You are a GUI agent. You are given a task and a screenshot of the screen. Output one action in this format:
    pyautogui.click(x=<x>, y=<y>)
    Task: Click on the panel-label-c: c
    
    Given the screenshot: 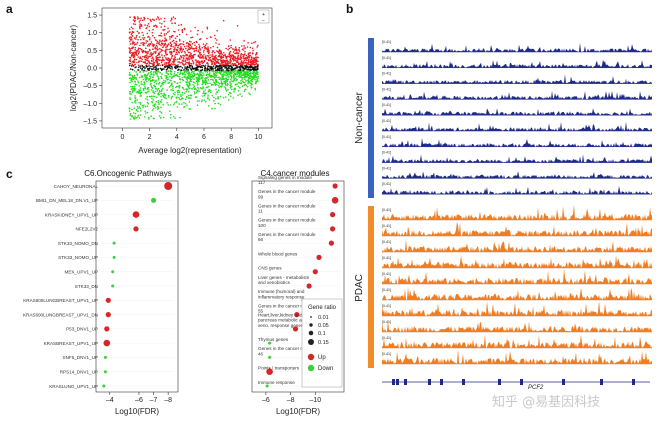 What is the action you would take?
    pyautogui.click(x=9, y=174)
    